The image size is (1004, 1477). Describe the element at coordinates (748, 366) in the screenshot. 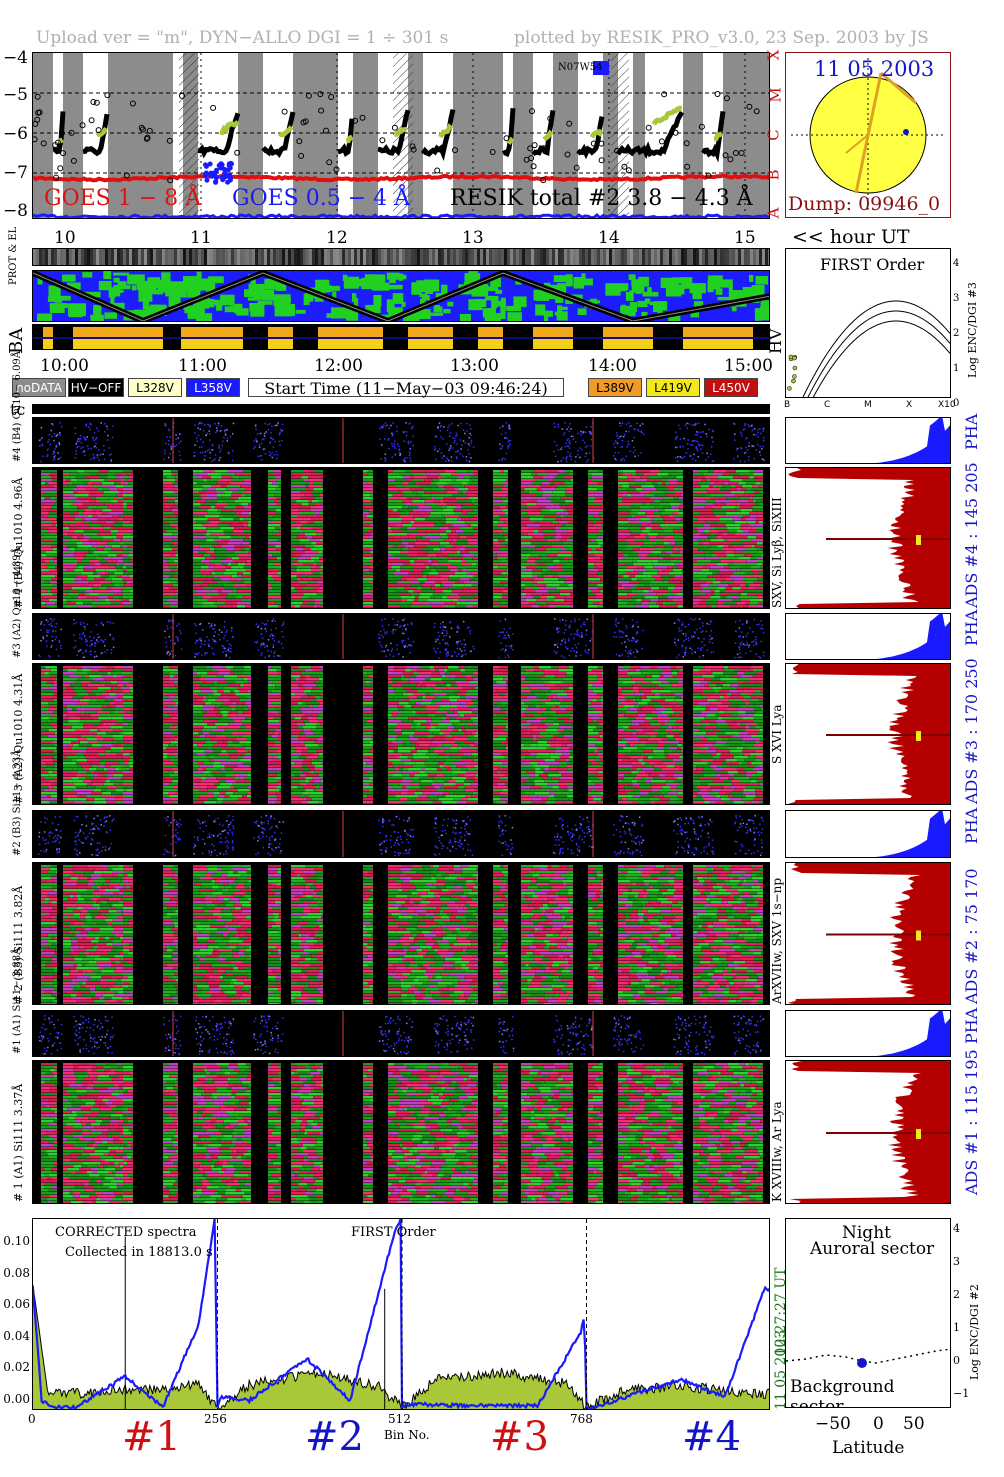

I see `time-tick: 15:00` at that location.